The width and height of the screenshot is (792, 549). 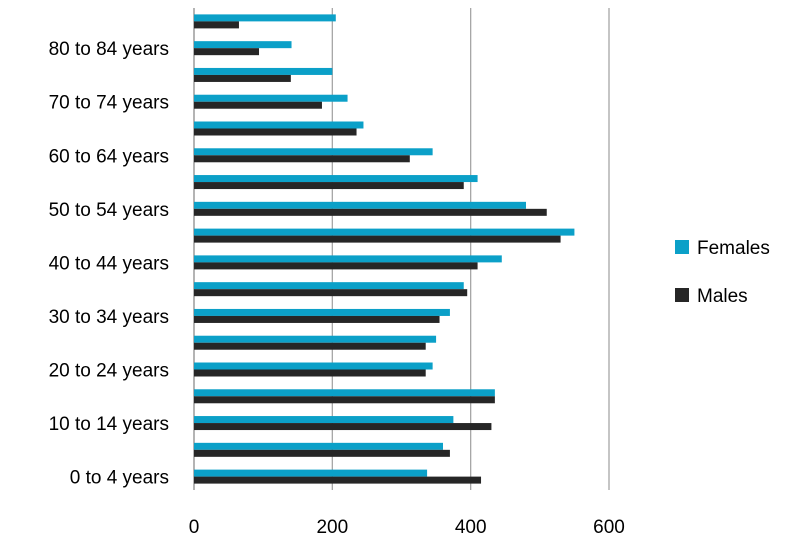 What do you see at coordinates (271, 98) in the screenshot?
I see `bar-females-70-to-74-years` at bounding box center [271, 98].